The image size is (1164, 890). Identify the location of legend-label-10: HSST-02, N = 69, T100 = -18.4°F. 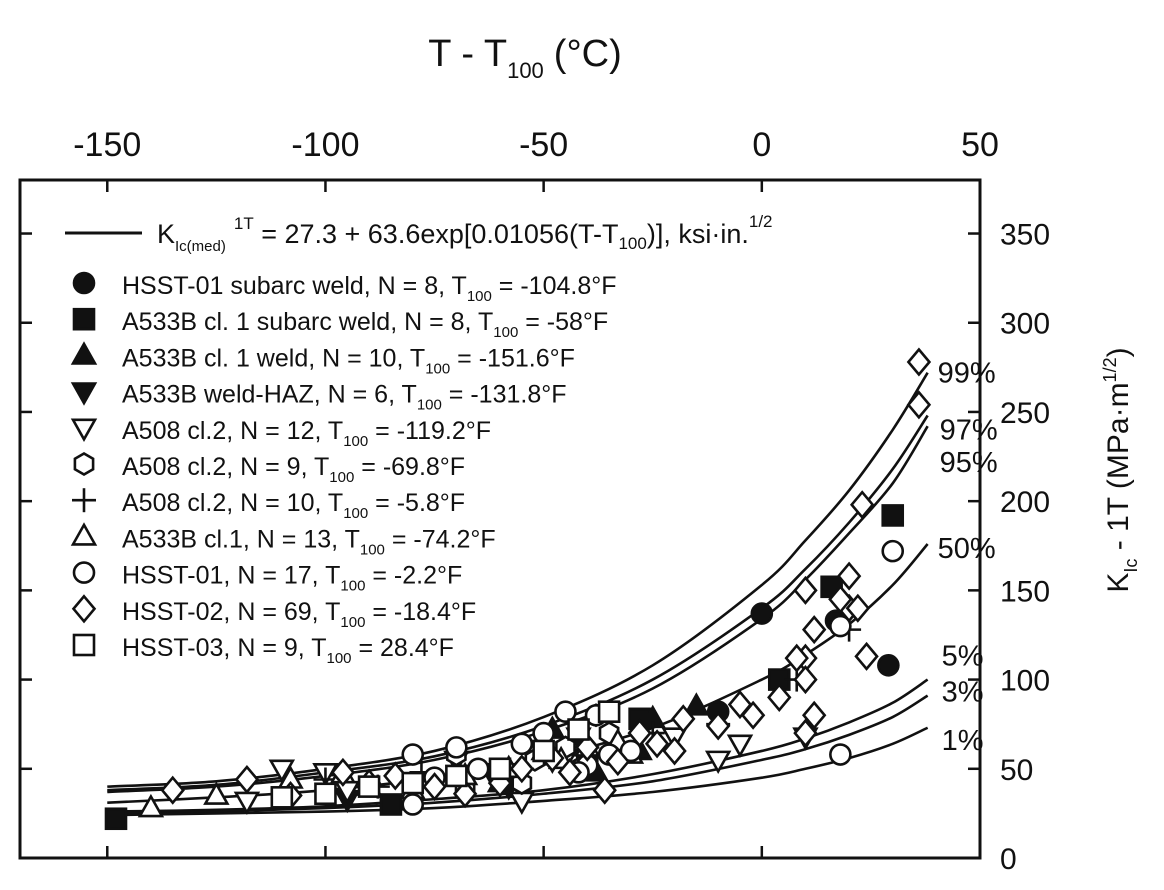
(299, 614).